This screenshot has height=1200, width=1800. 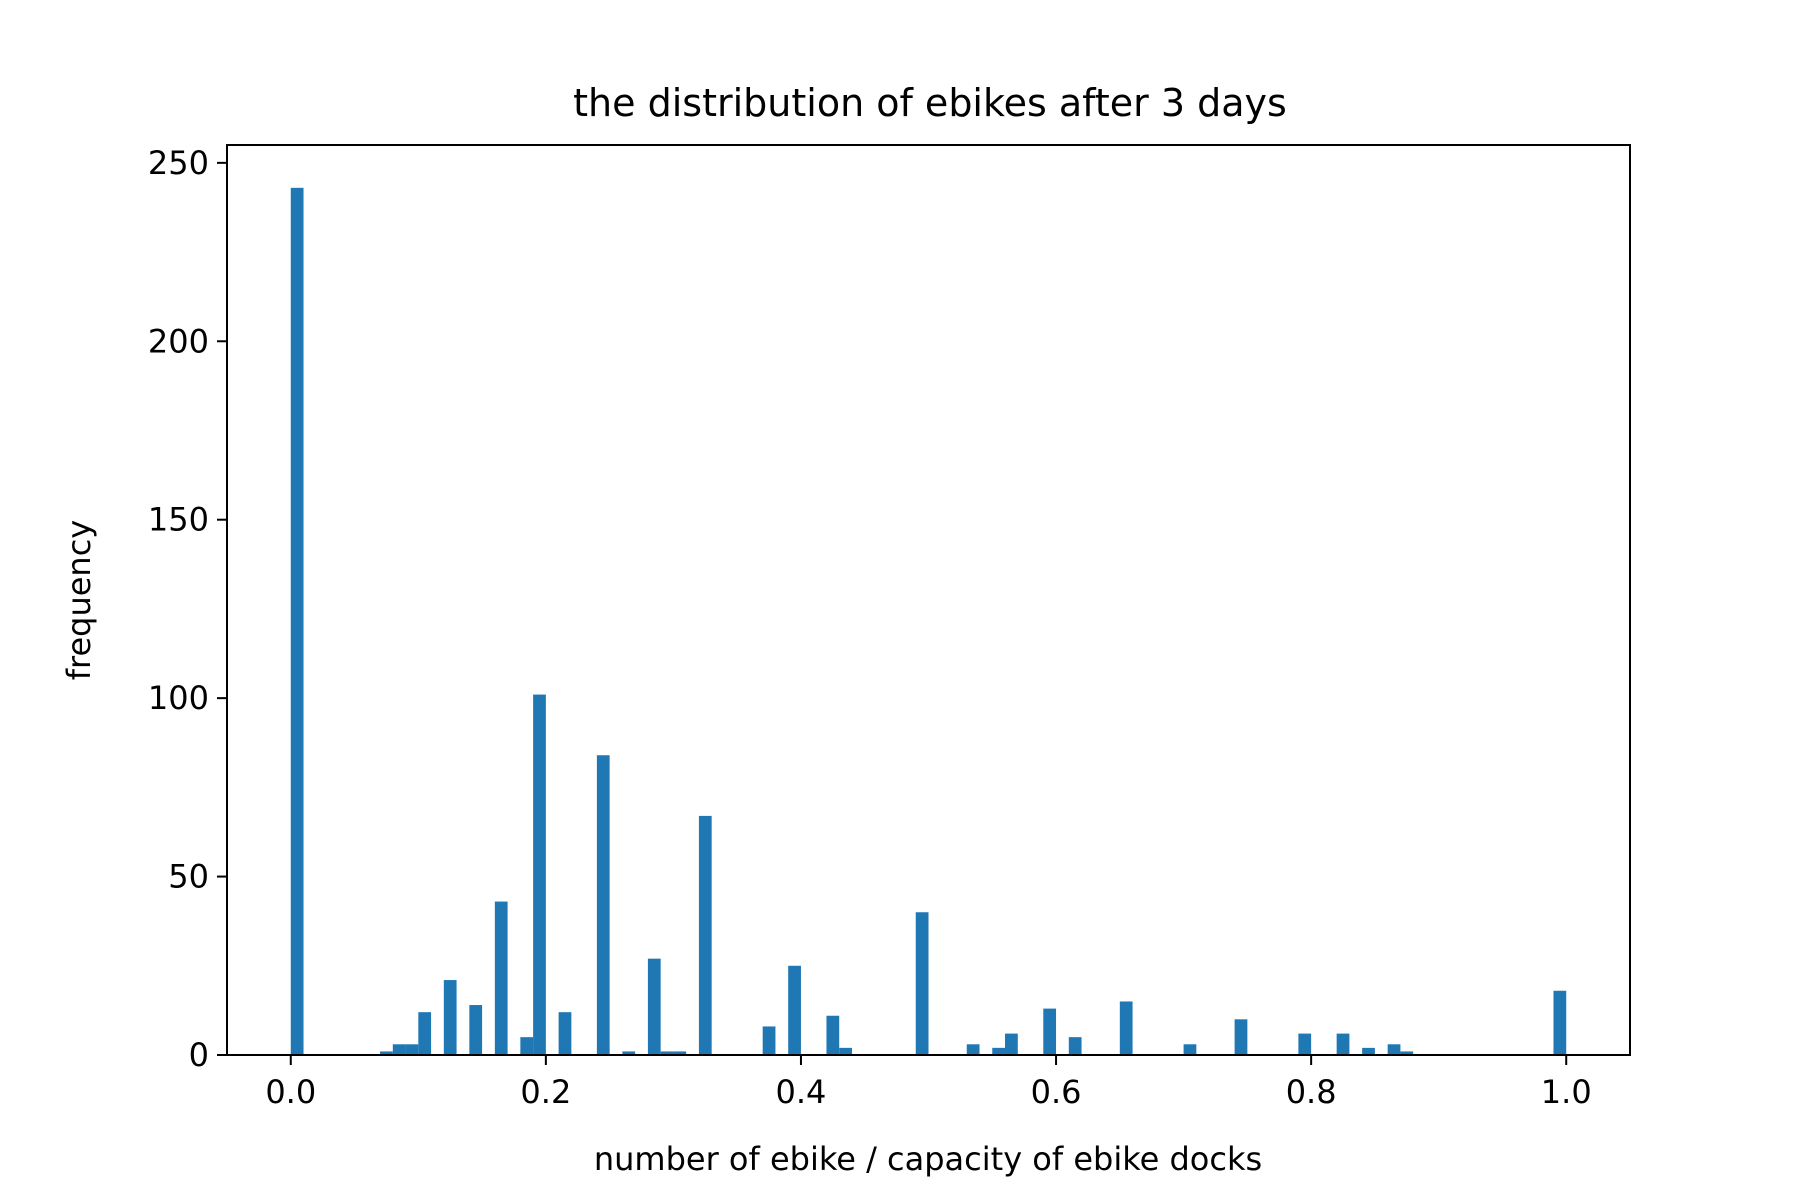 What do you see at coordinates (1056, 1092) in the screenshot?
I see `x-tick-label: 0.6` at bounding box center [1056, 1092].